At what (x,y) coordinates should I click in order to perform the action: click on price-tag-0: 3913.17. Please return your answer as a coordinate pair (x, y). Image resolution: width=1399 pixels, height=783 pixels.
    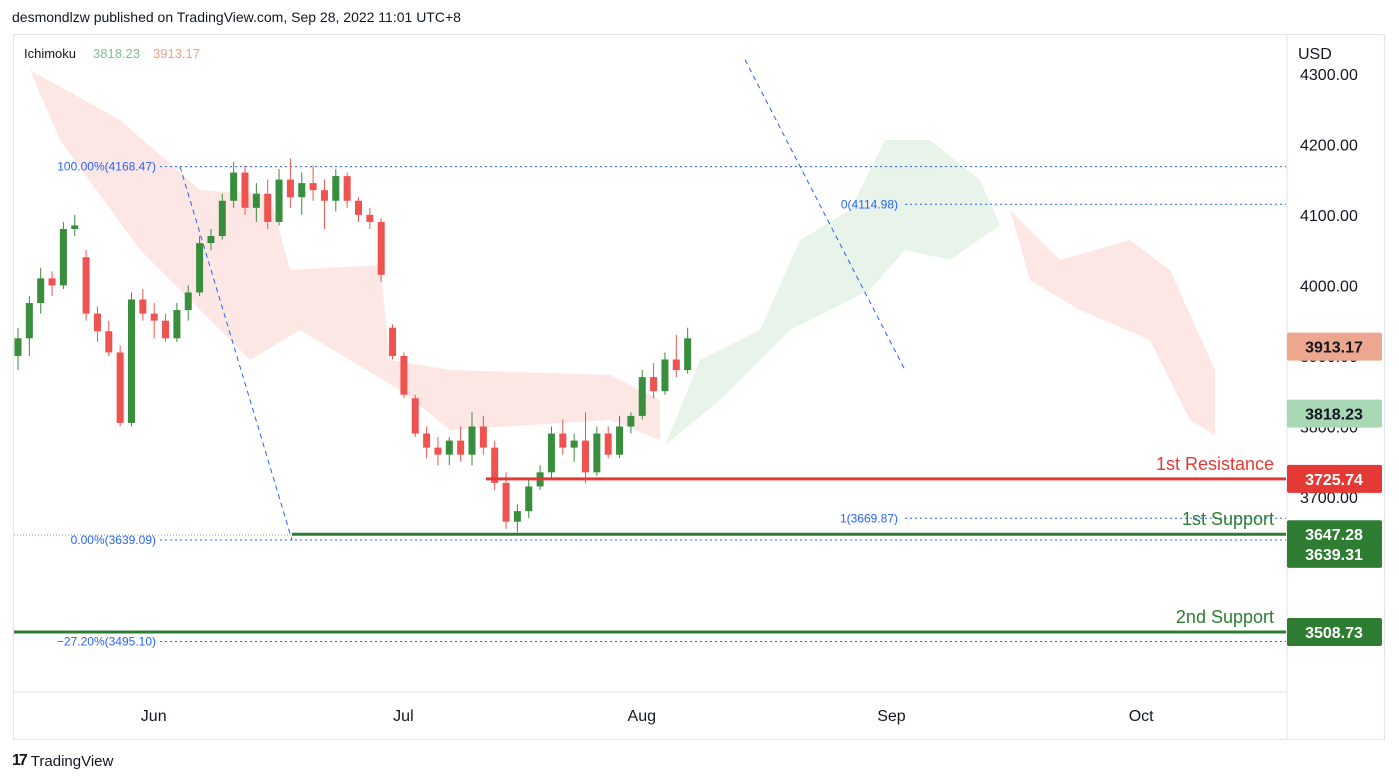
    Looking at the image, I should click on (1334, 346).